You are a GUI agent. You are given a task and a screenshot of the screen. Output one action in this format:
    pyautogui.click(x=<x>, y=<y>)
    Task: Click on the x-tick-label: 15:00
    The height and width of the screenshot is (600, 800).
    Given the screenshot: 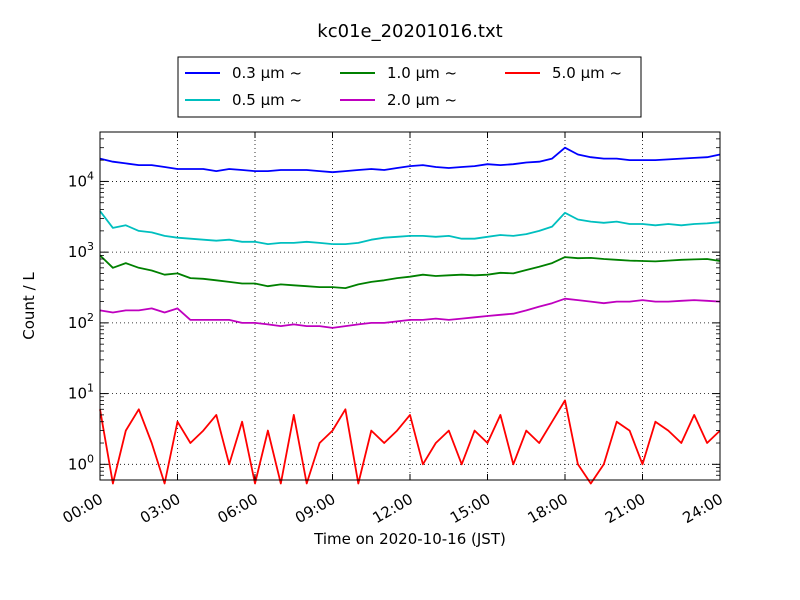 What is the action you would take?
    pyautogui.click(x=470, y=508)
    